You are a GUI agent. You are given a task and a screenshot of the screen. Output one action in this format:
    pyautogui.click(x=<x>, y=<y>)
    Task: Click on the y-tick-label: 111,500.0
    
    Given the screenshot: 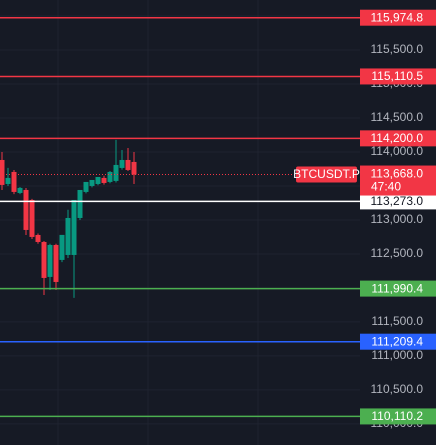 What is the action you would take?
    pyautogui.click(x=397, y=321)
    